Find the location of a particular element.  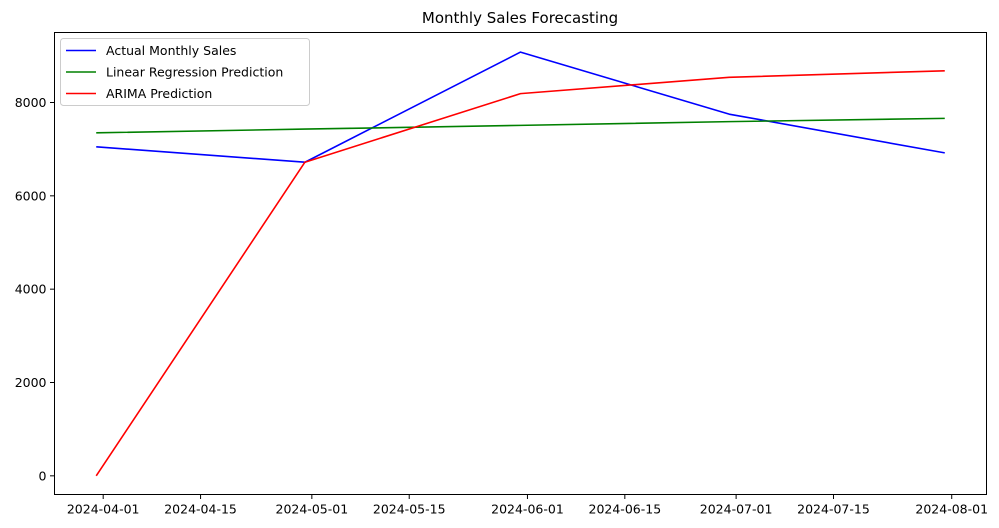

y-axis: 0 2000 4000 6000 8000 is located at coordinates (35, 289).